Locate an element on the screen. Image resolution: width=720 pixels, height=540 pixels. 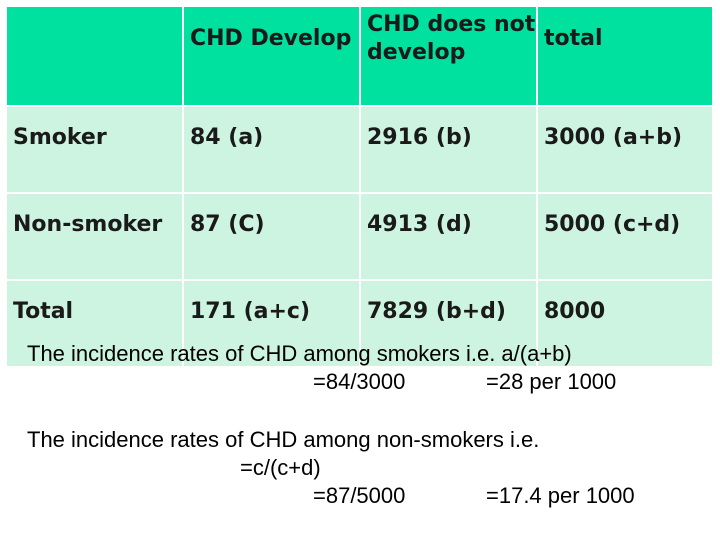
cell-a-plus-b: 3000 (a+b) is located at coordinates (625, 149).